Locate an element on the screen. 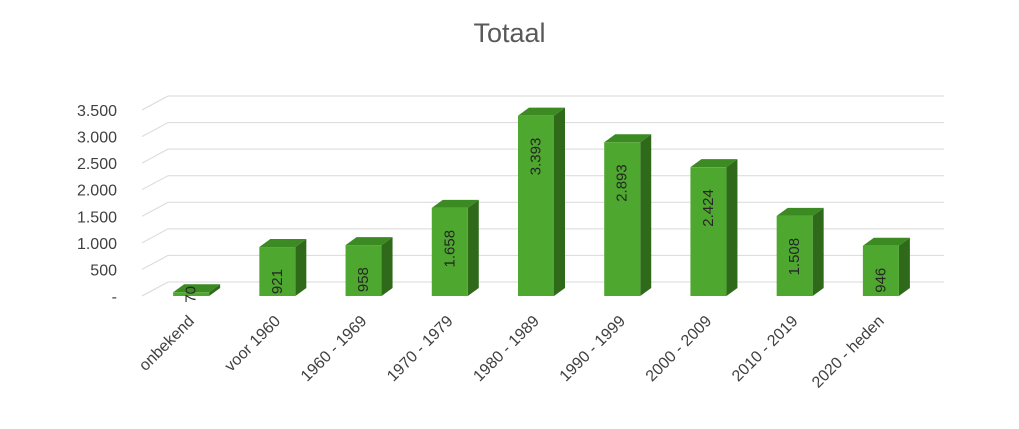  data-label: 2.893 is located at coordinates (622, 183).